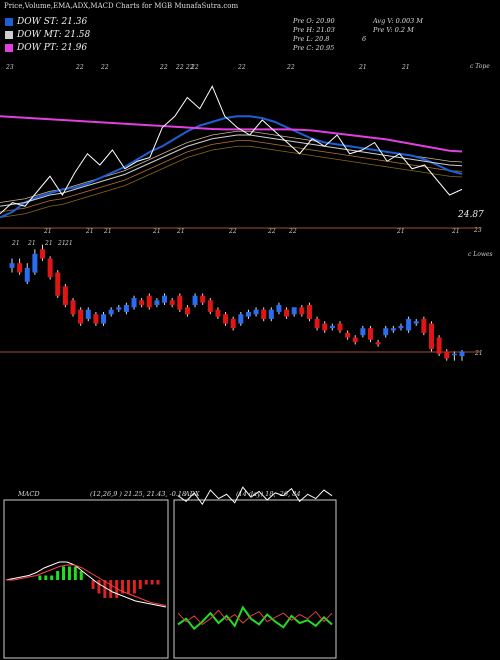 The width and height of the screenshot is (500, 660). Describe the element at coordinates (9, 48) in the screenshot. I see `dow-pt-swatch` at that location.